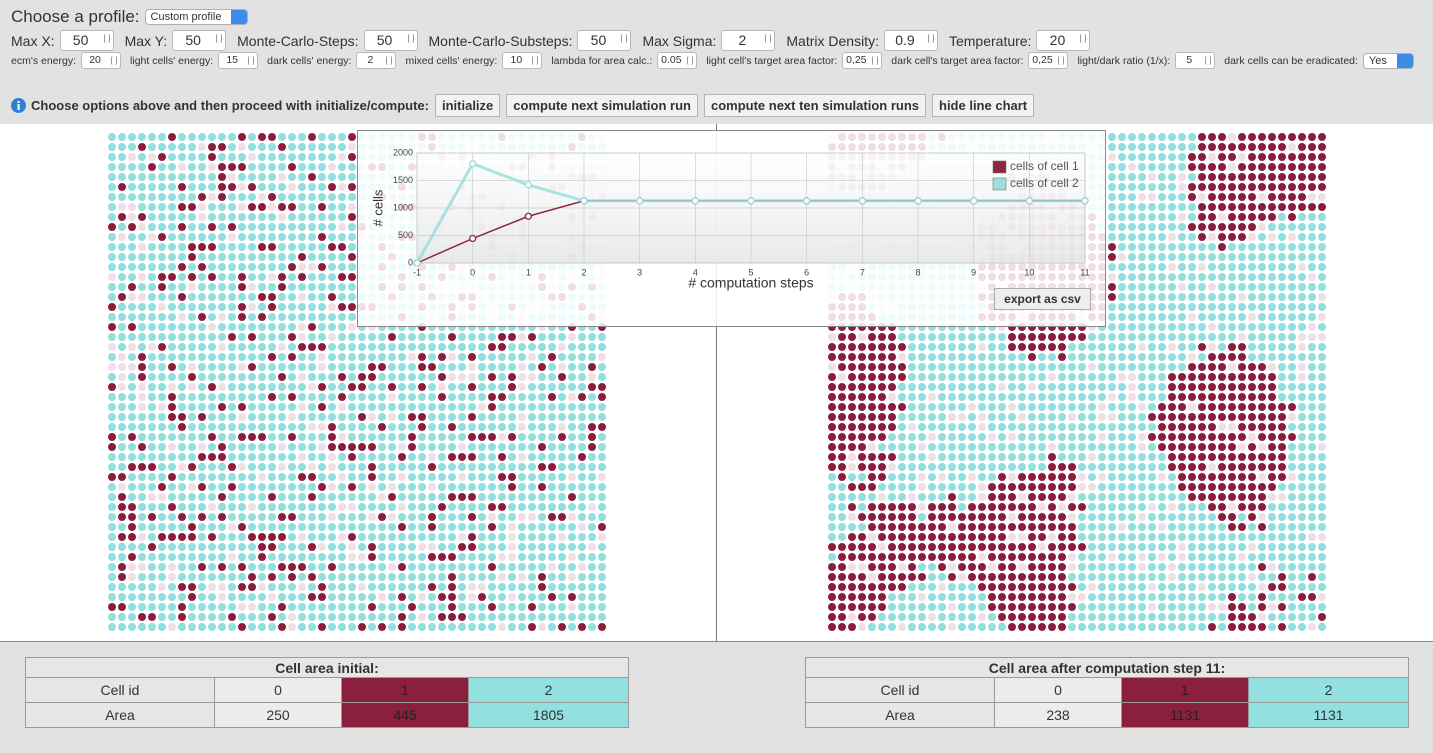 This screenshot has width=1433, height=753. What do you see at coordinates (467, 105) in the screenshot?
I see `action-button: initialize` at bounding box center [467, 105].